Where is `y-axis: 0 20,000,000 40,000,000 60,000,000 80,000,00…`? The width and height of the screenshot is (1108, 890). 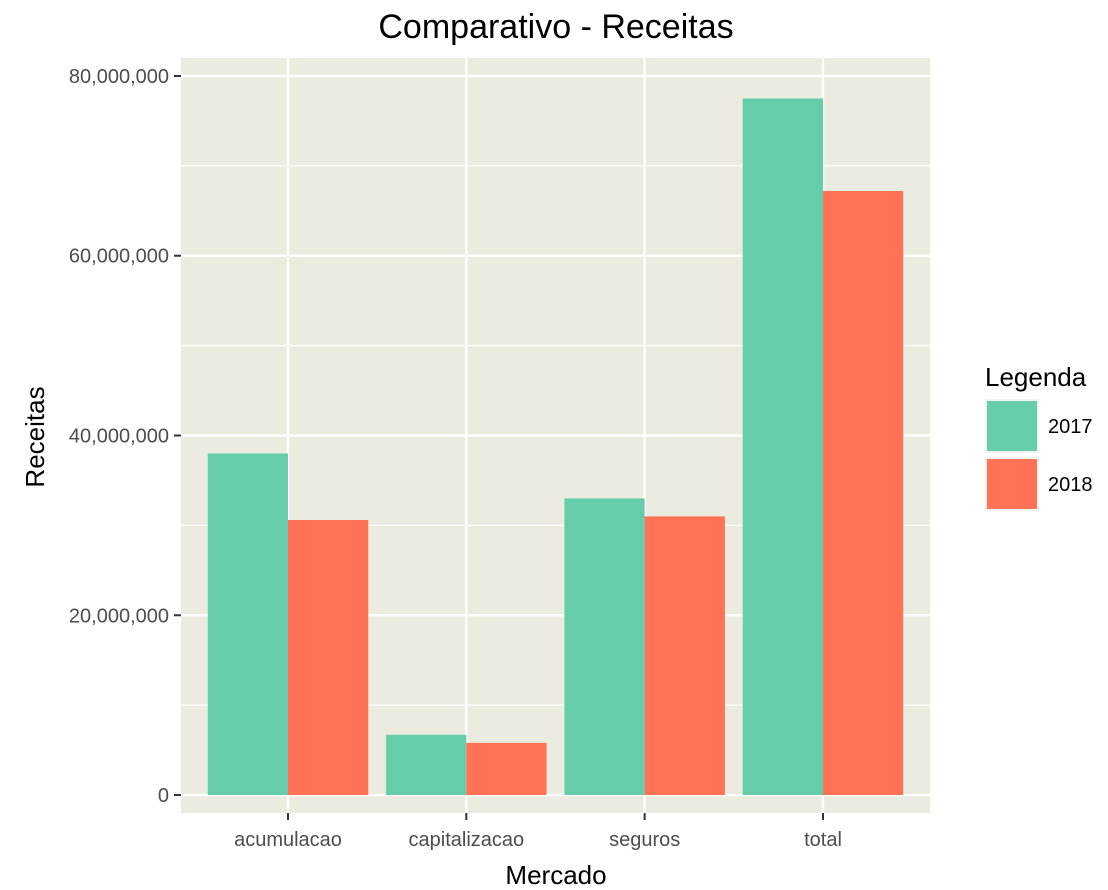
y-axis: 0 20,000,000 40,000,000 60,000,000 80,000,00… is located at coordinates (125, 436).